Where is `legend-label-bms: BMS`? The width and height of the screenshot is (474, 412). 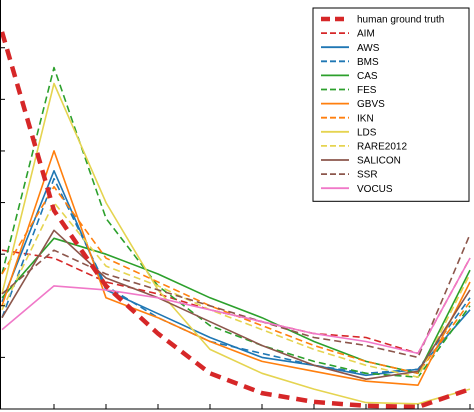 legend-label-bms: BMS is located at coordinates (368, 62).